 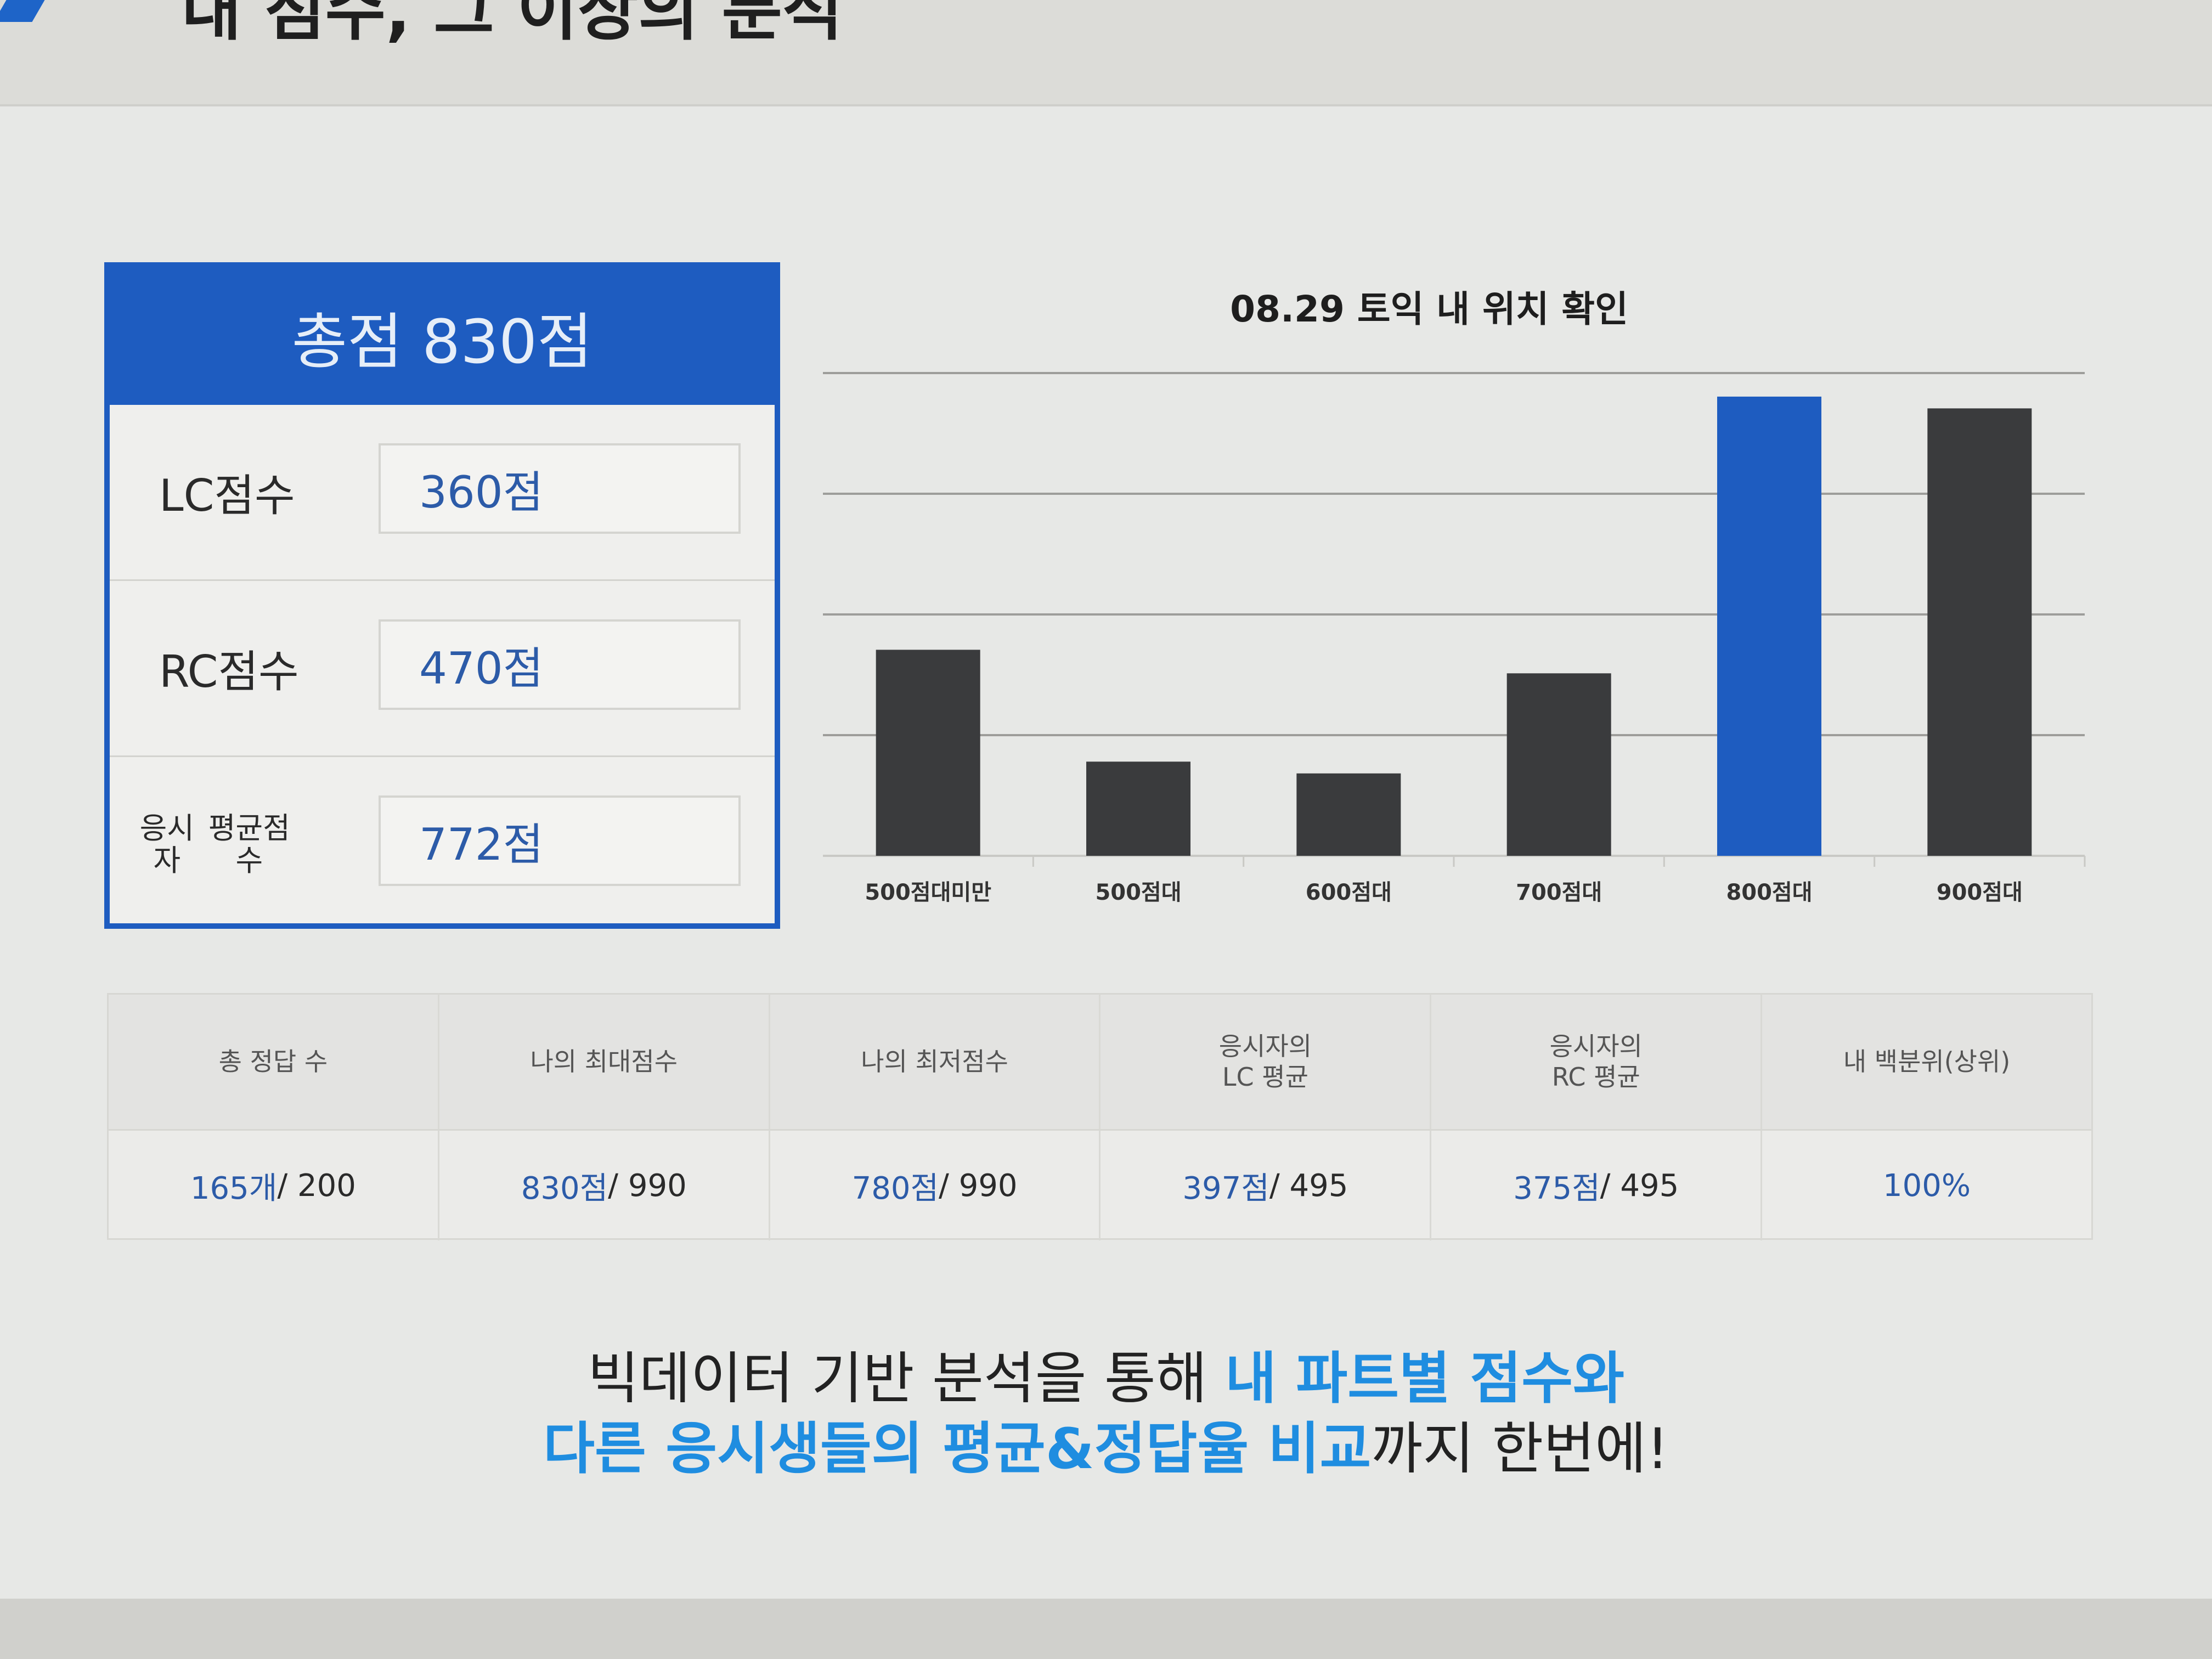 I want to click on stats-header-max-score: 나의 최대점수, so click(x=604, y=1062).